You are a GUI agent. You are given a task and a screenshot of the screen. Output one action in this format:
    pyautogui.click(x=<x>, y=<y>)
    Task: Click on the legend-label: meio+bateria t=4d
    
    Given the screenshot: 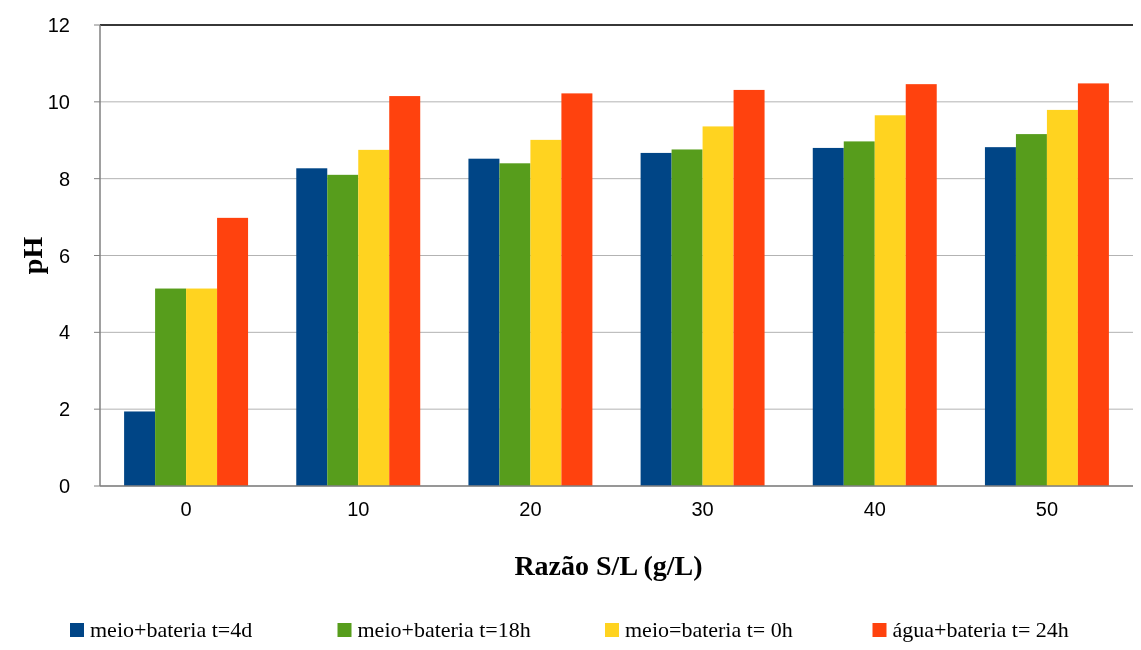 What is the action you would take?
    pyautogui.click(x=171, y=629)
    